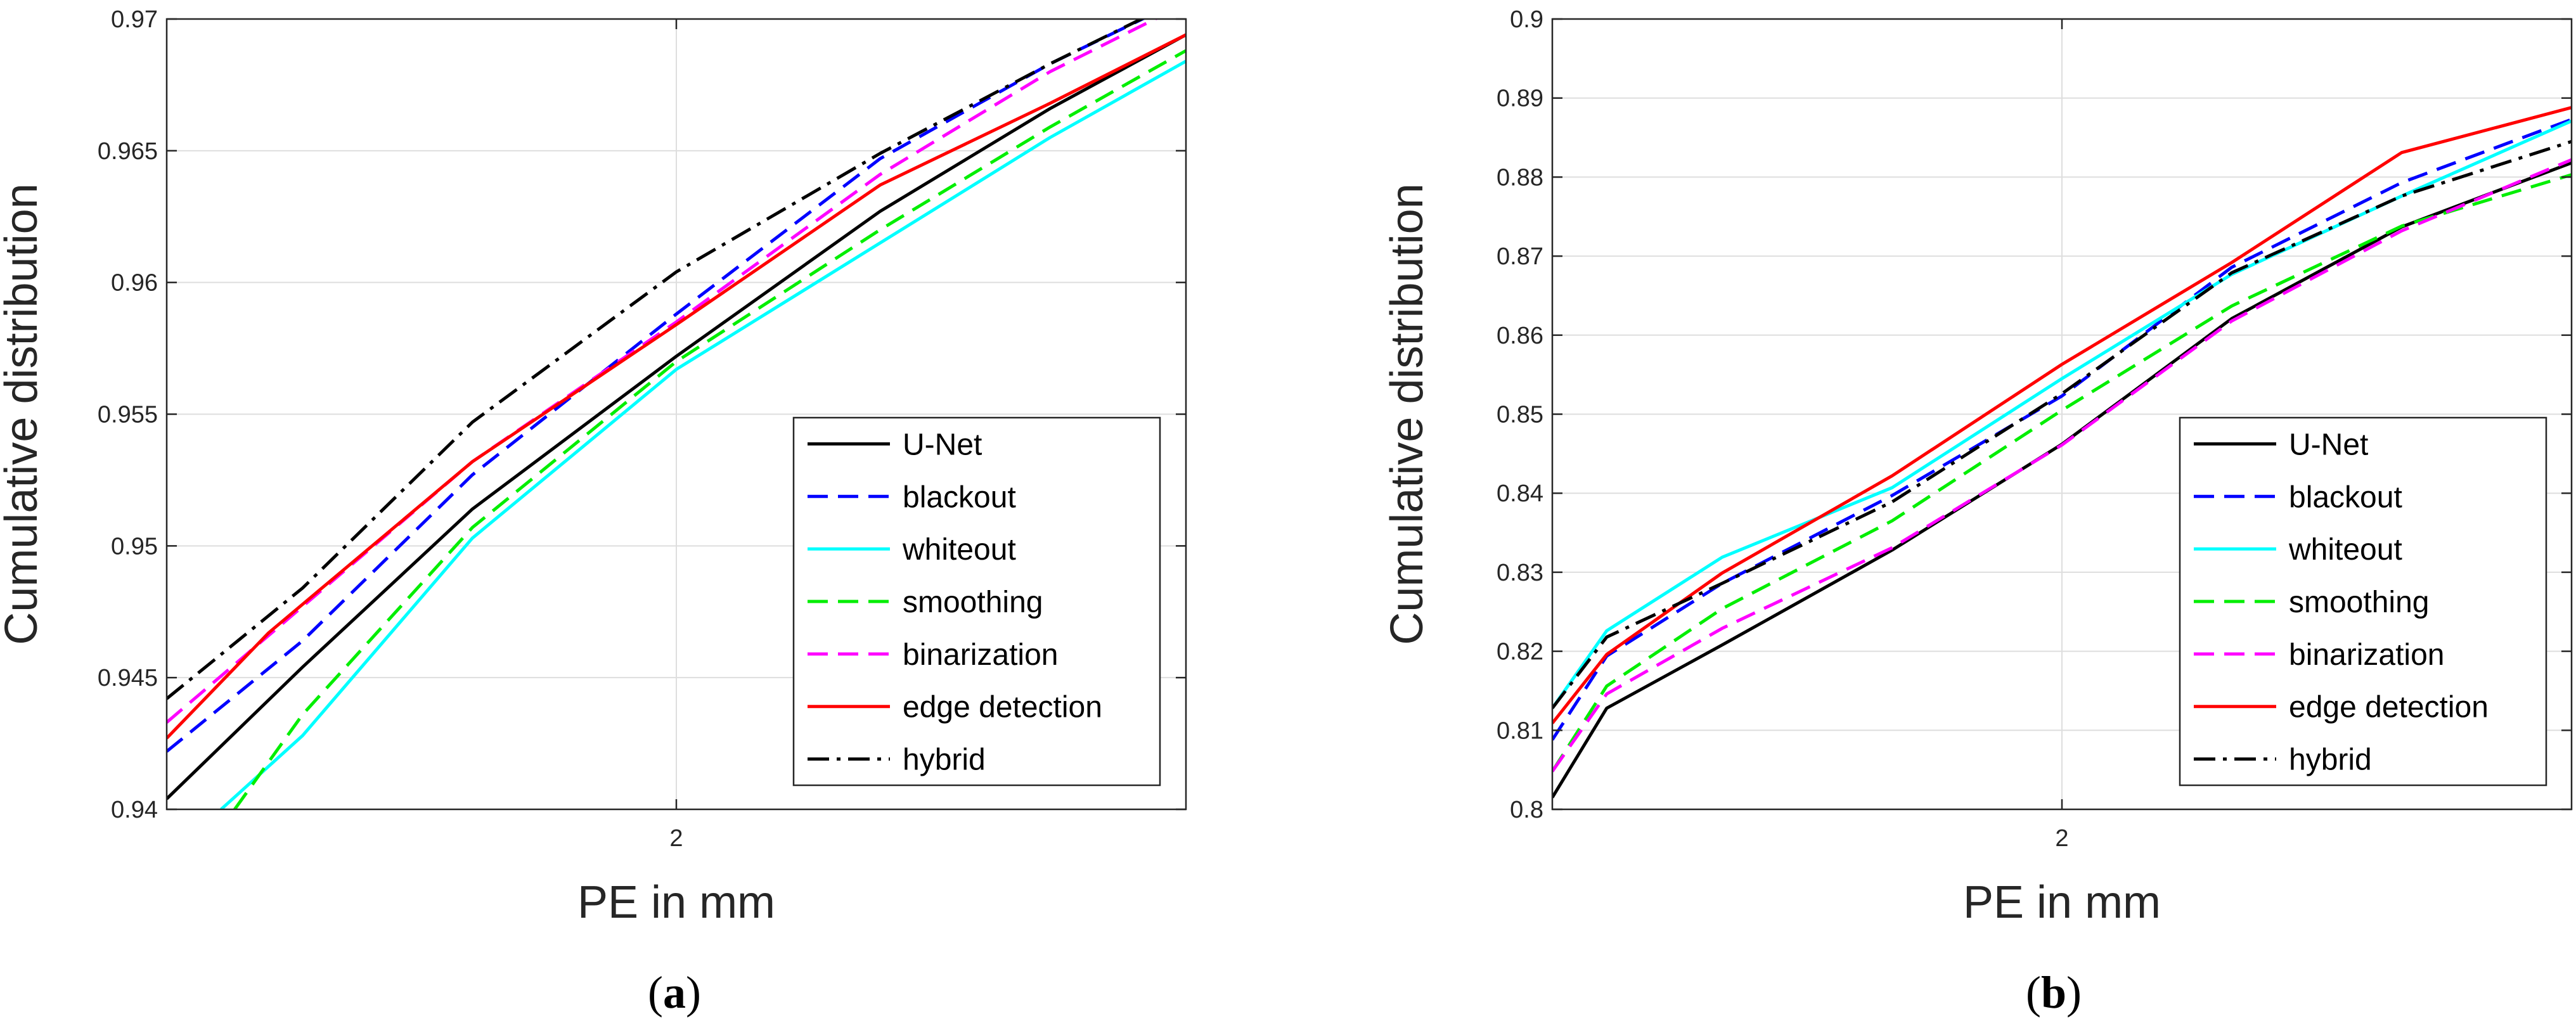  I want to click on y-tick-label: 0.965, so click(128, 151).